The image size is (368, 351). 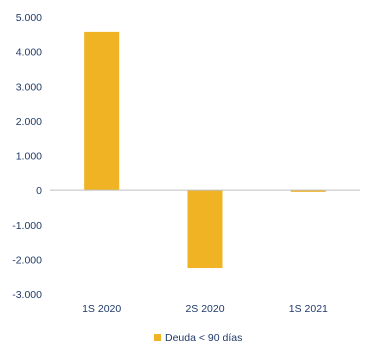 I want to click on legend: Deuda < 90 días, so click(x=198, y=338).